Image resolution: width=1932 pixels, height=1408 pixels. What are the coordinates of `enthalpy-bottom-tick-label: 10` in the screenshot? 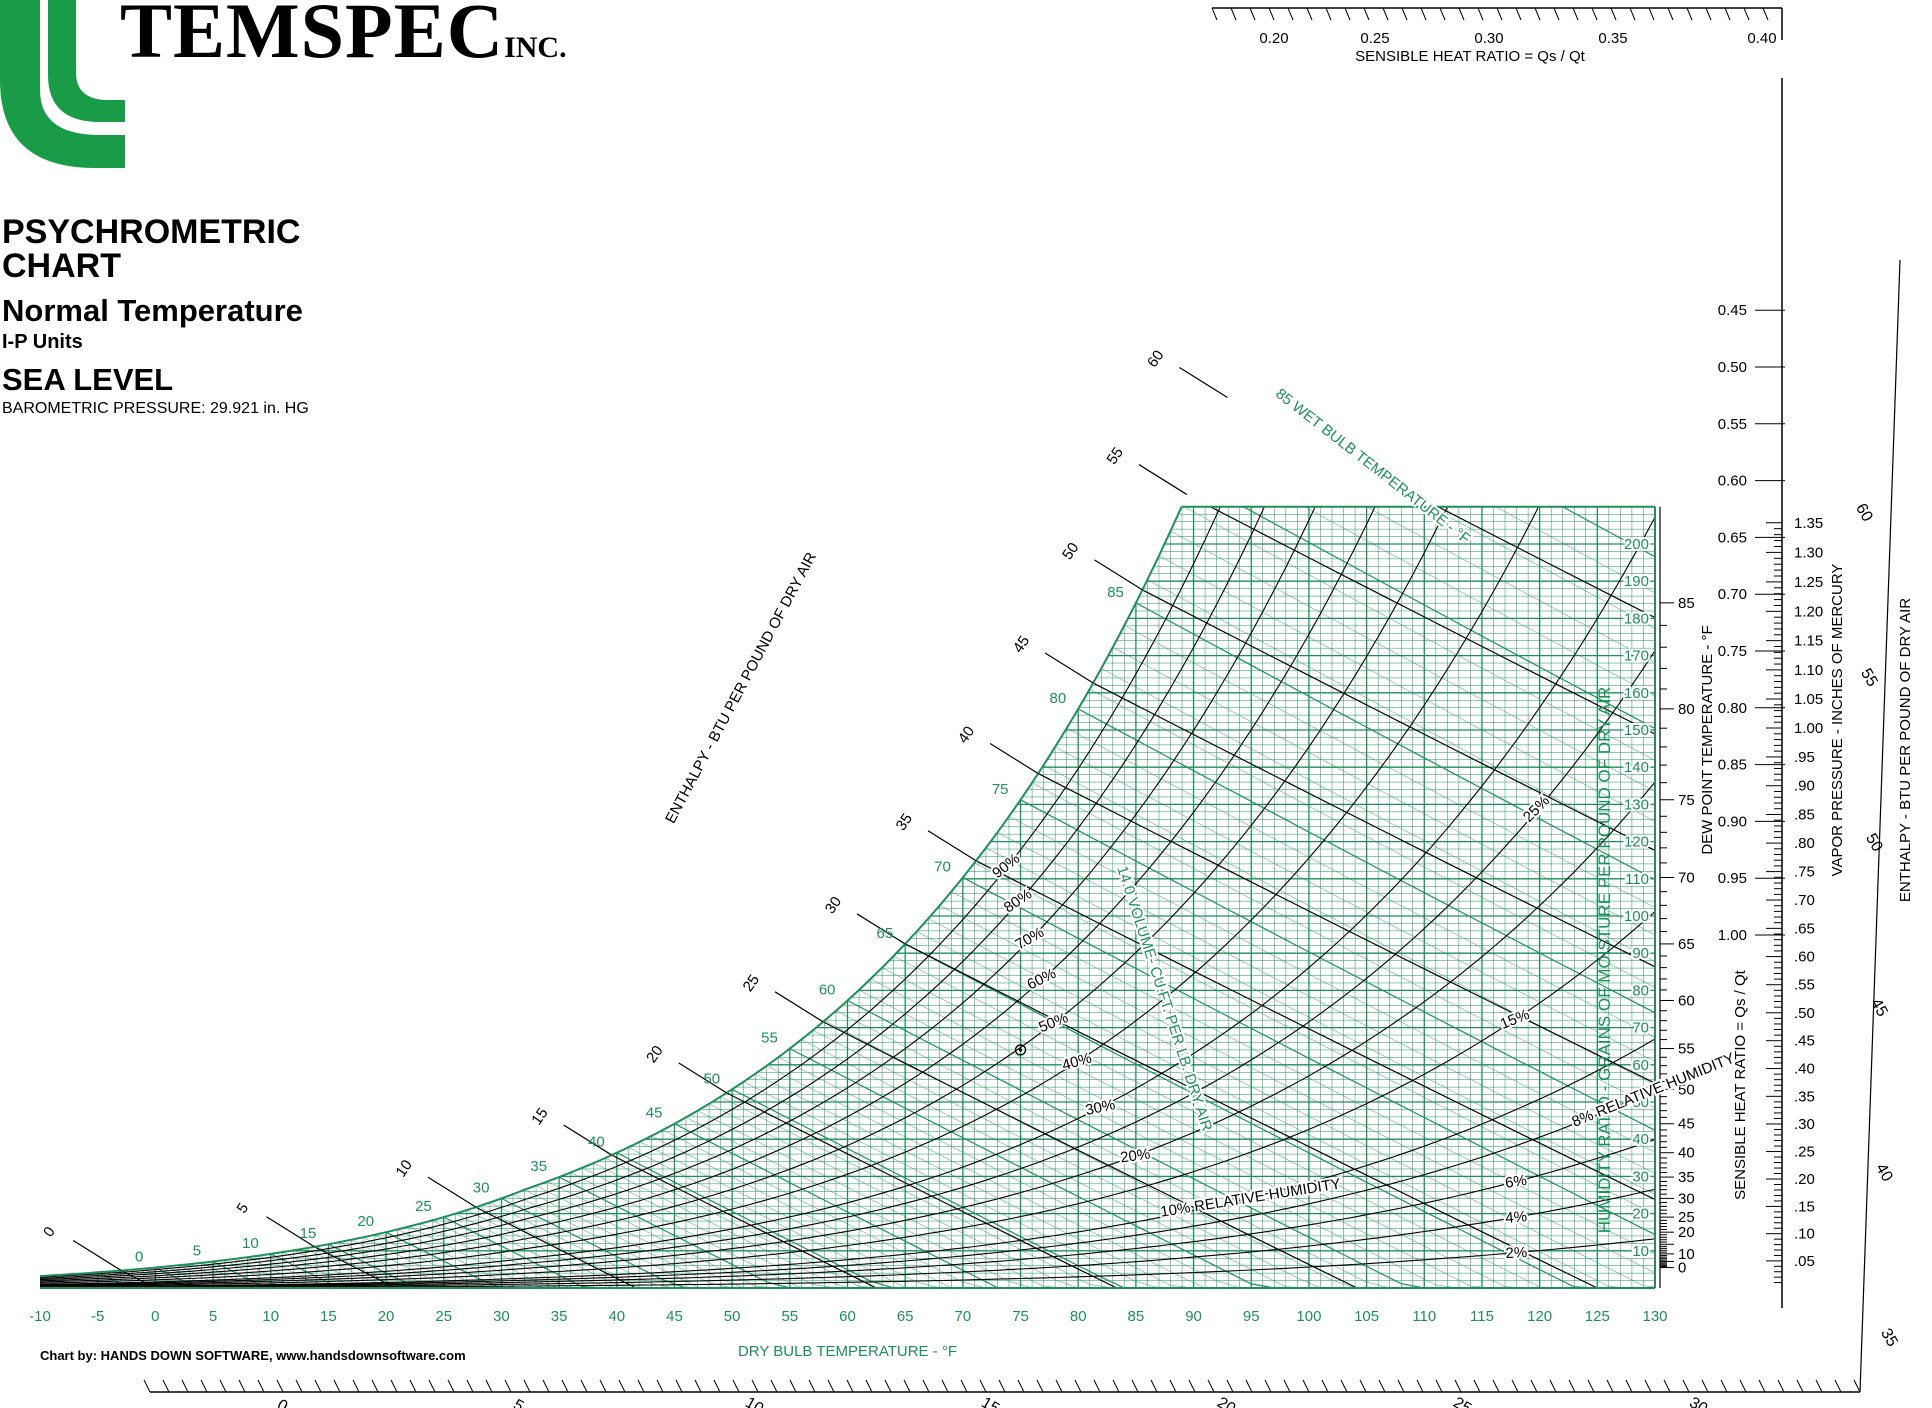 It's located at (754, 1401).